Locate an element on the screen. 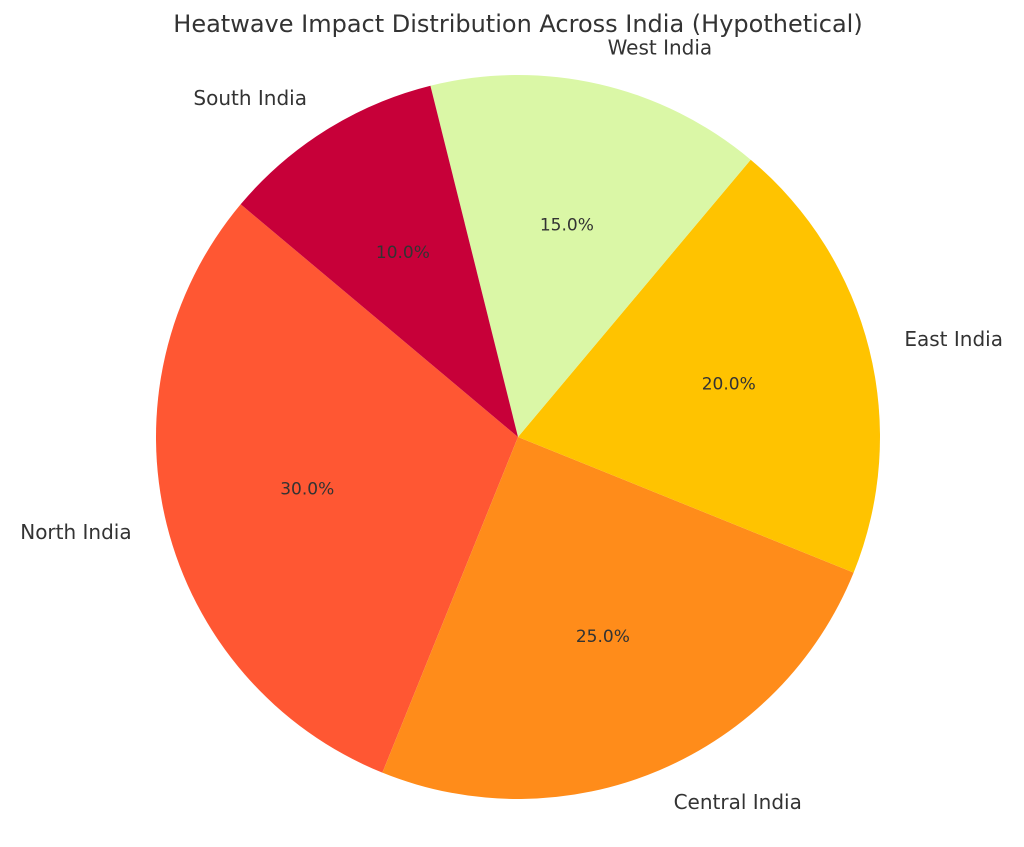  pie-slice-south-india is located at coordinates (379, 261).